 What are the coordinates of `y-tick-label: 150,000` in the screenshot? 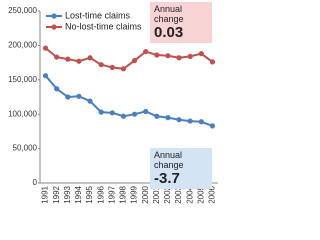 It's located at (22, 79).